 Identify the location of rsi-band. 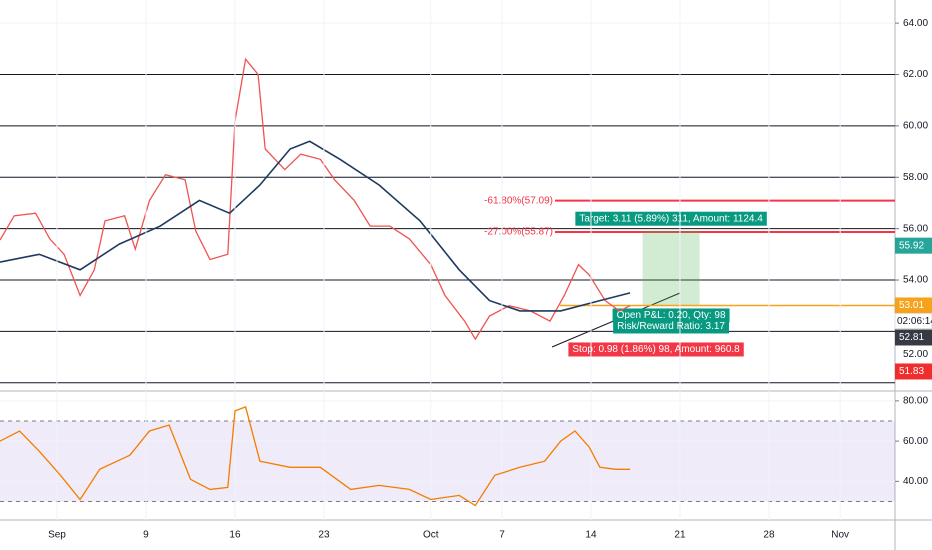
(447, 461).